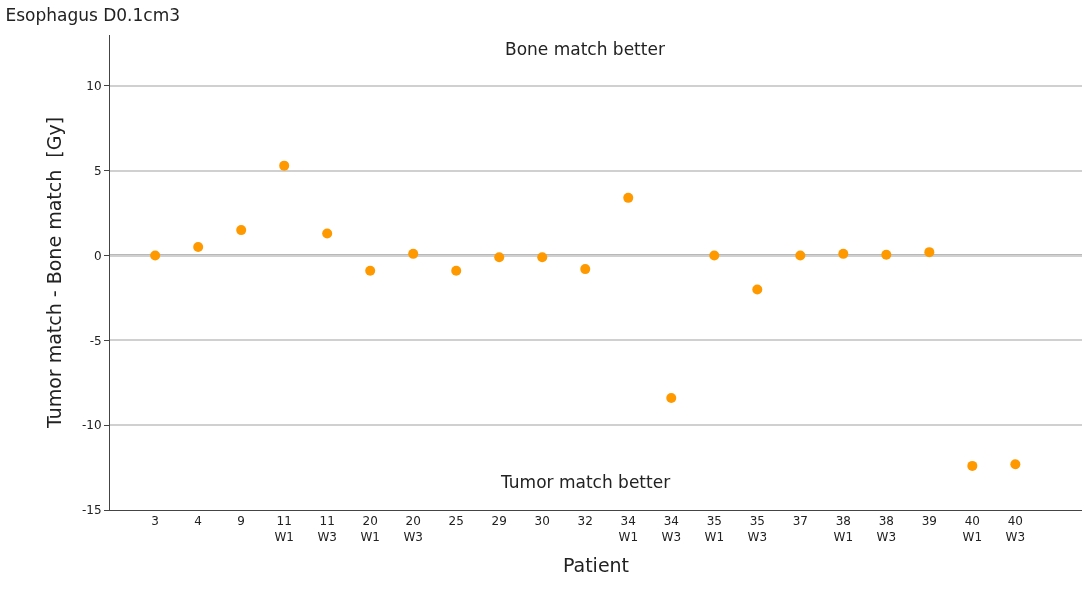  I want to click on x-tick-label: 20 W1, so click(370, 529).